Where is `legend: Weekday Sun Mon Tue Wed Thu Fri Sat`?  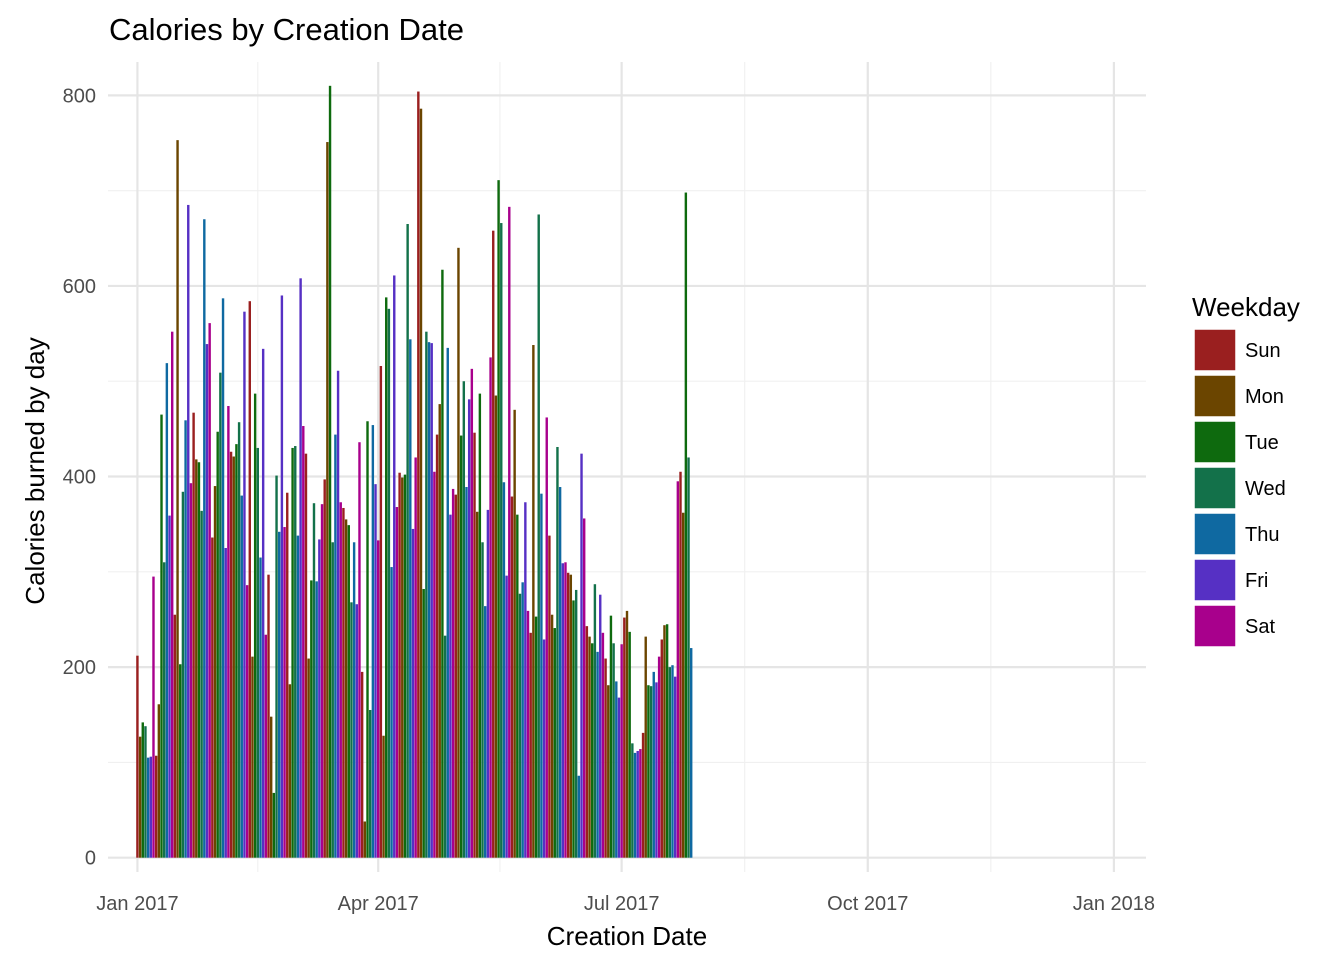
legend: Weekday Sun Mon Tue Wed Thu Fri Sat is located at coordinates (1246, 470).